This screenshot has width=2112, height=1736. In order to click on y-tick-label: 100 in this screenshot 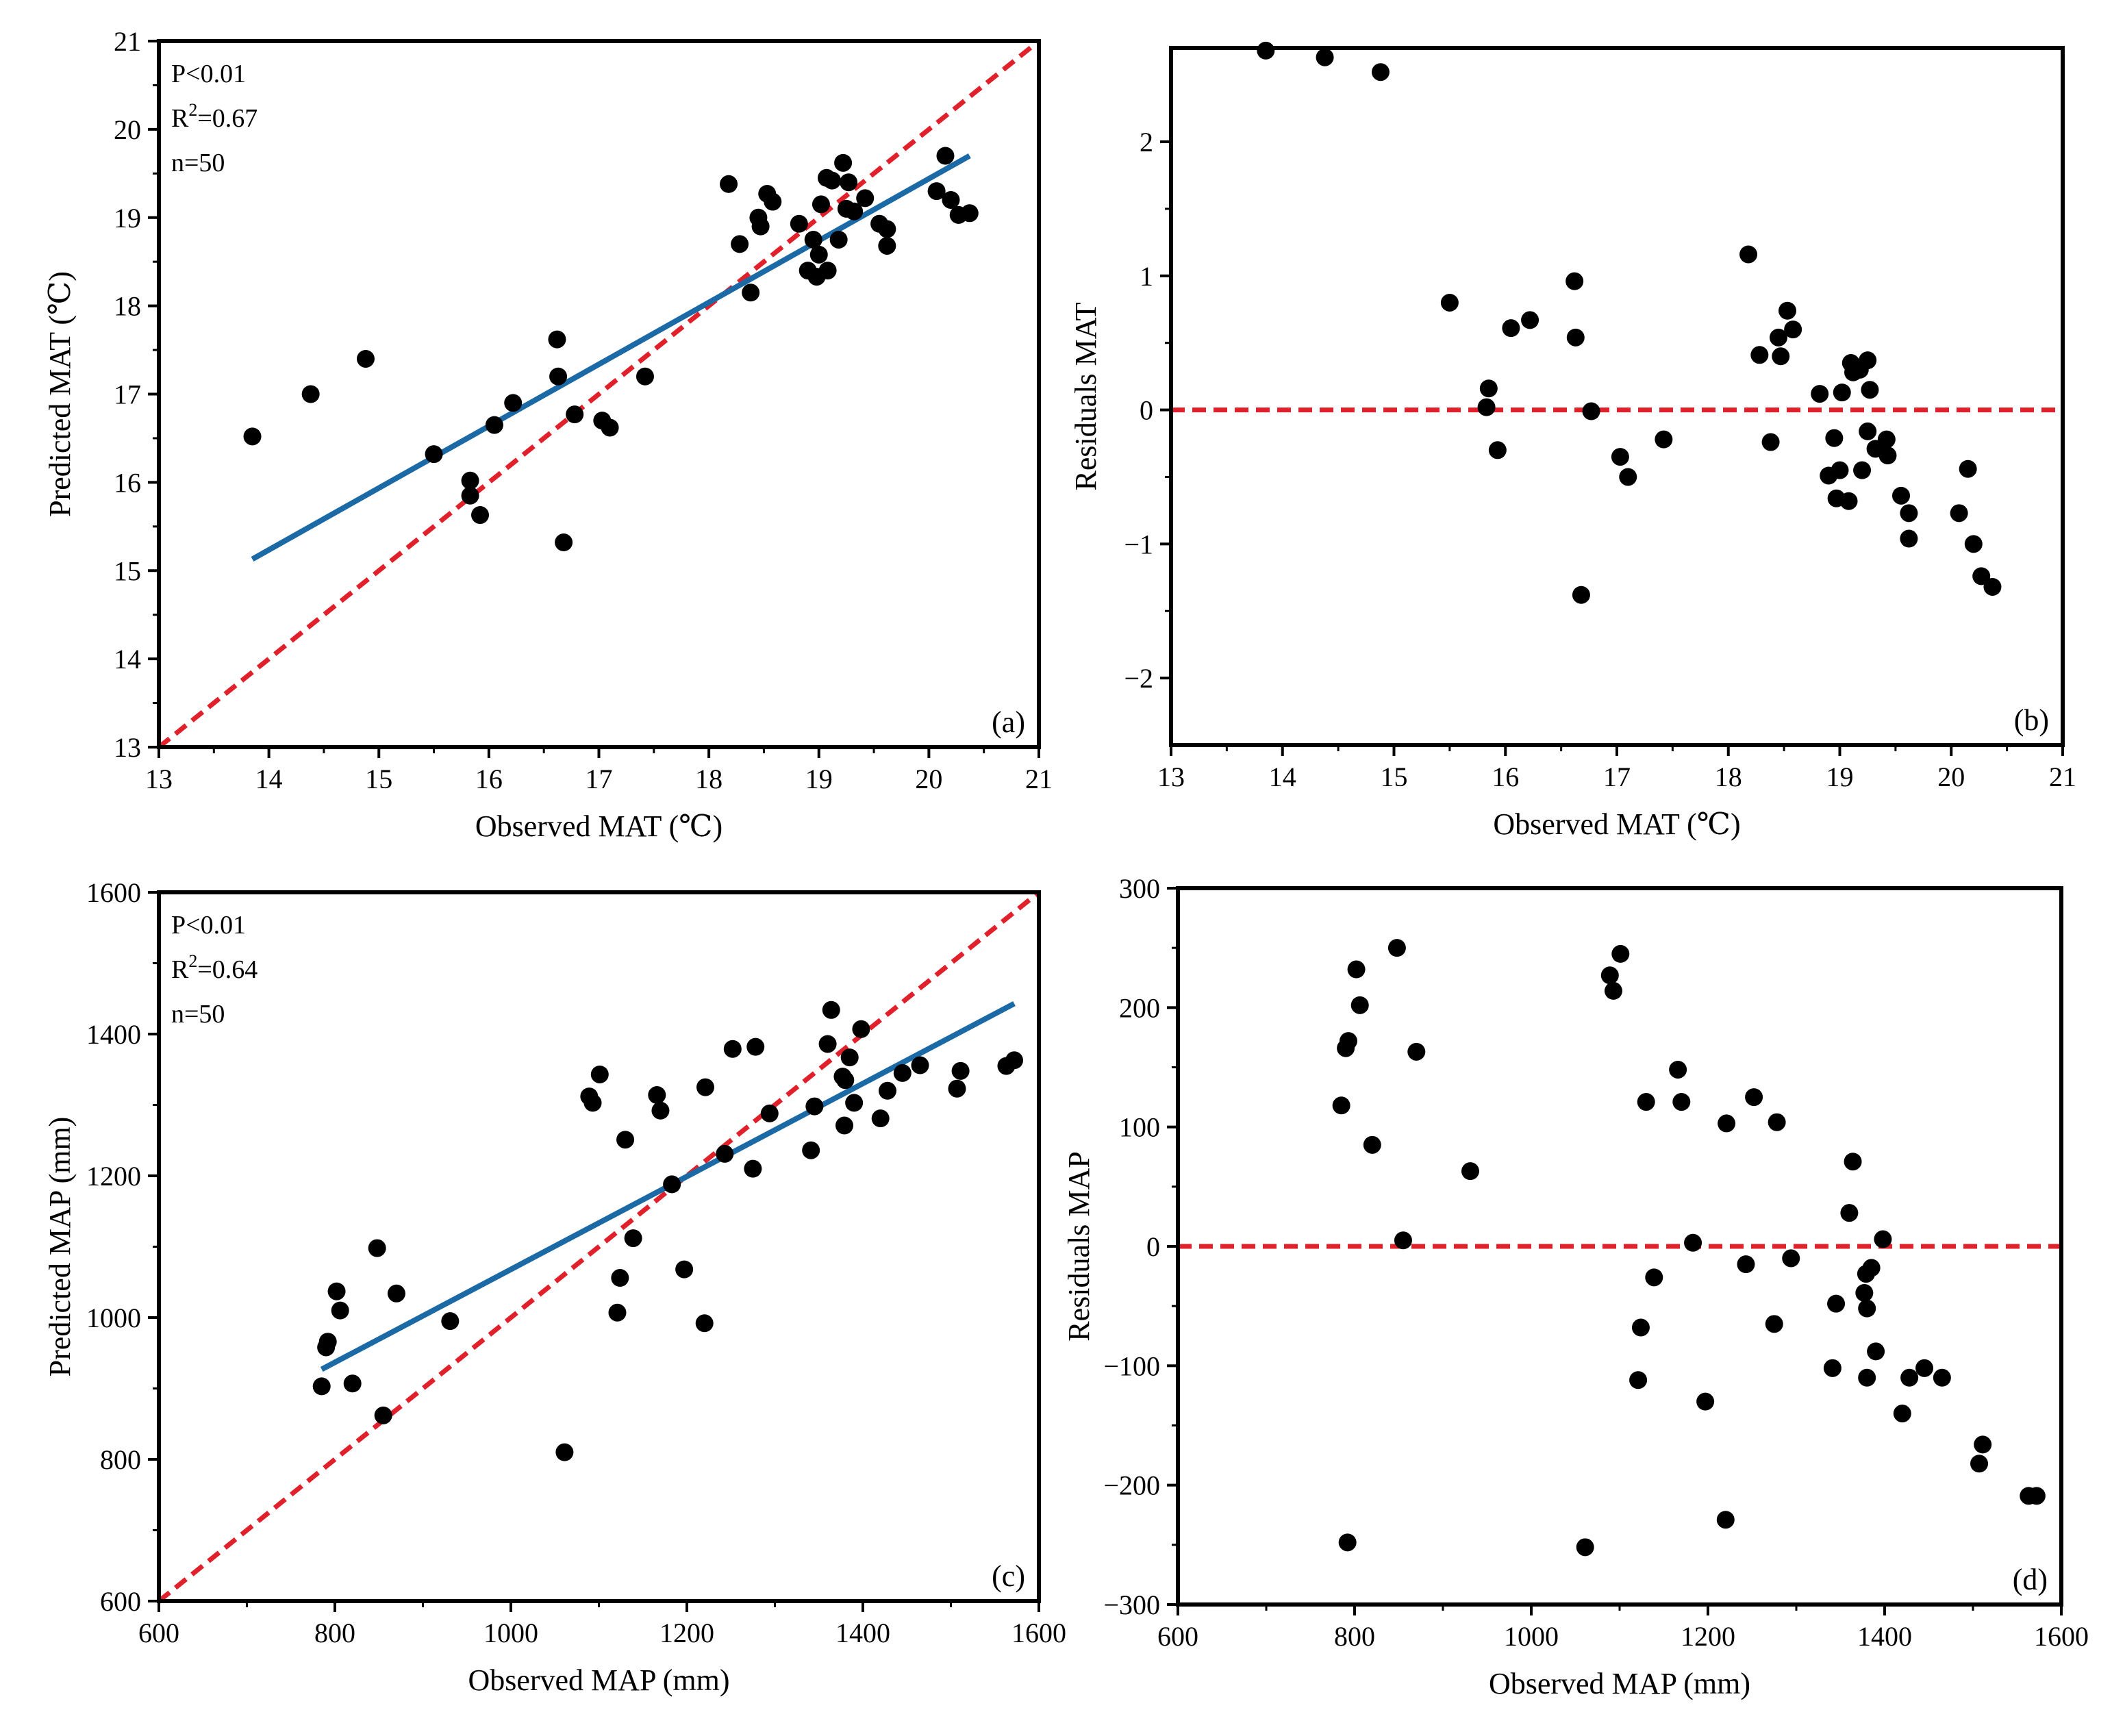, I will do `click(1139, 1127)`.